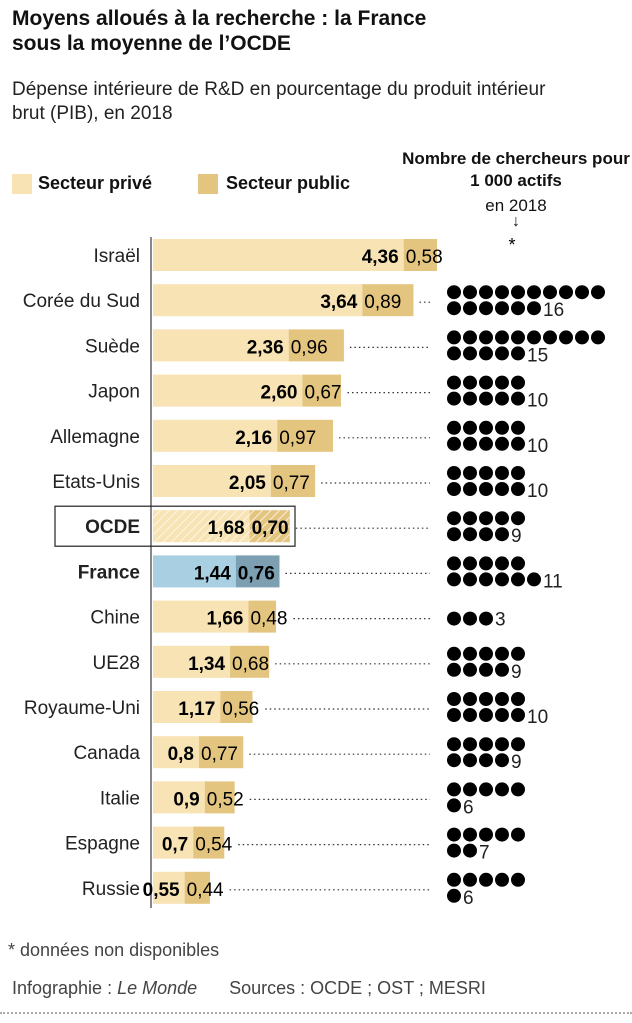 The width and height of the screenshot is (632, 1023). I want to click on label-public: 0,68, so click(250, 664).